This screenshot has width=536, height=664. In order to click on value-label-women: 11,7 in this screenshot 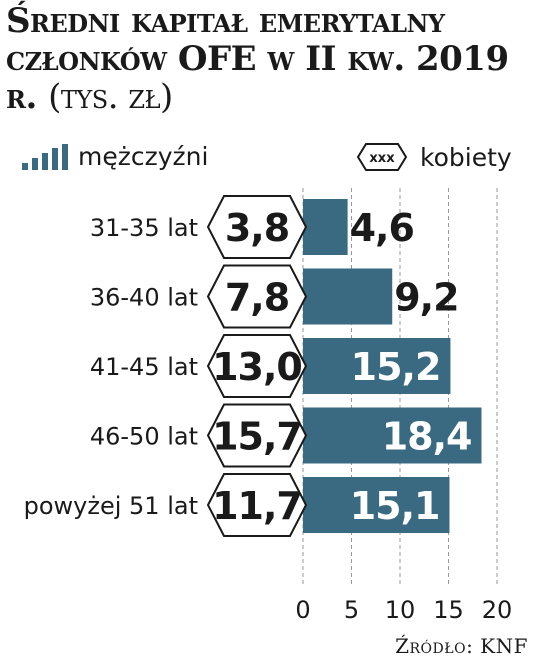, I will do `click(257, 506)`.